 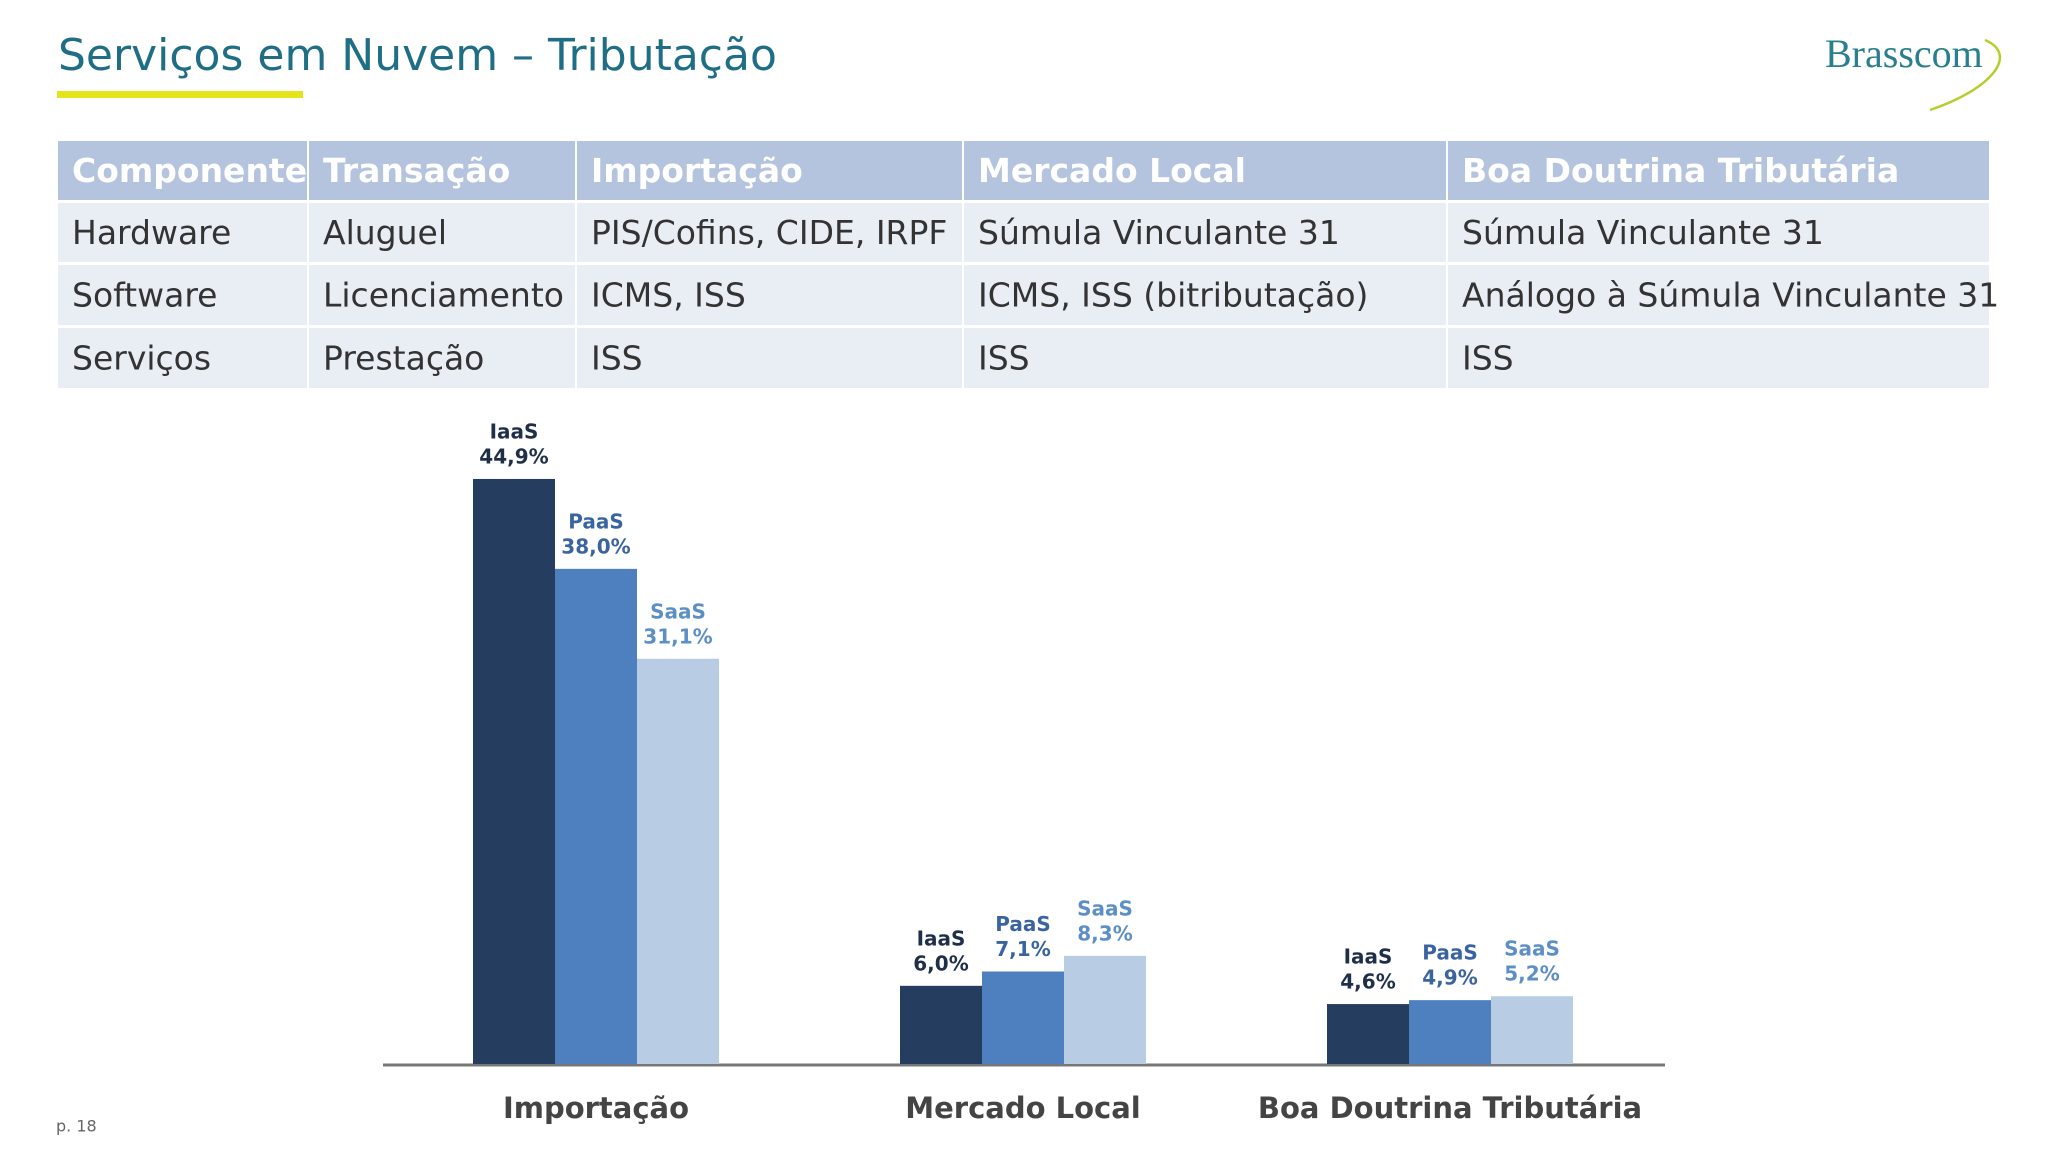 What do you see at coordinates (668, 295) in the screenshot?
I see `table-cell-text: ICMS, ISS` at bounding box center [668, 295].